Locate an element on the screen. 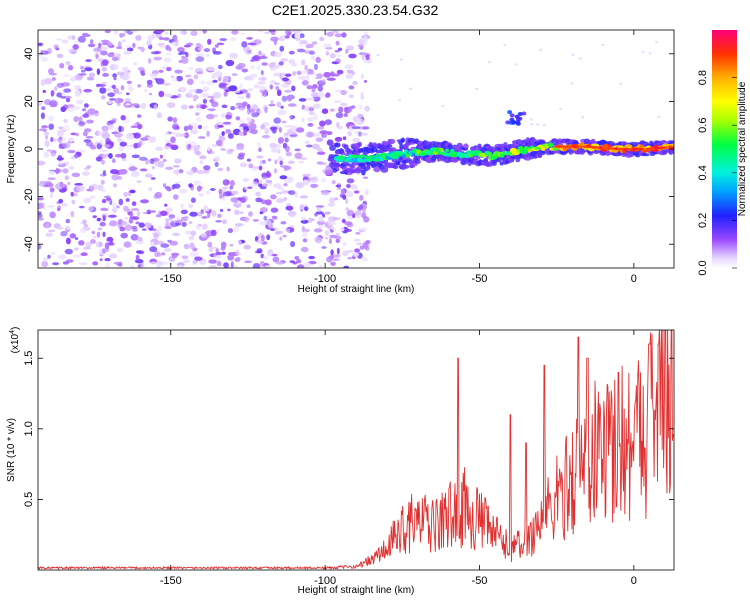 The image size is (750, 600). spectrogram-y-tick-label: -40 is located at coordinates (29, 244).